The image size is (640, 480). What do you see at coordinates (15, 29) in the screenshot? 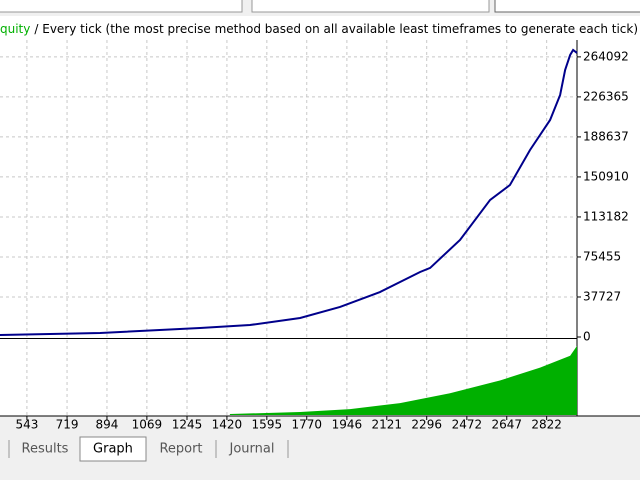
I see `legend-series: quity` at bounding box center [15, 29].